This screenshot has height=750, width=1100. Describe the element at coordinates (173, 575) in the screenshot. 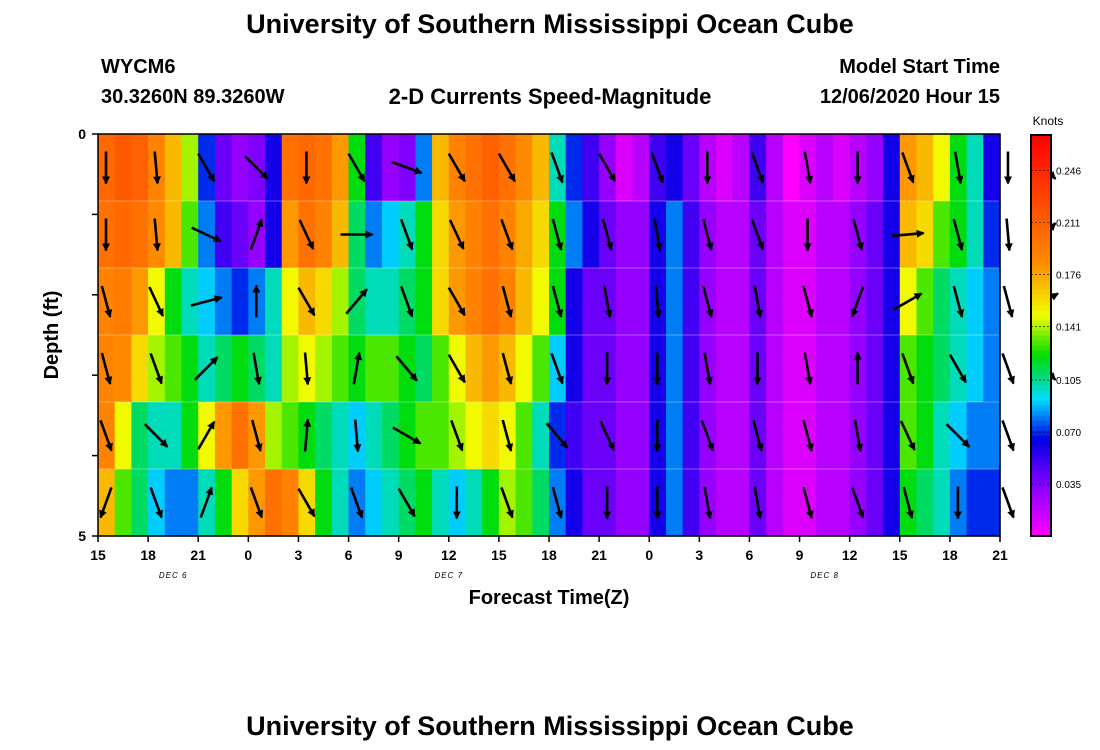

I see `date-label: DEC 6` at that location.